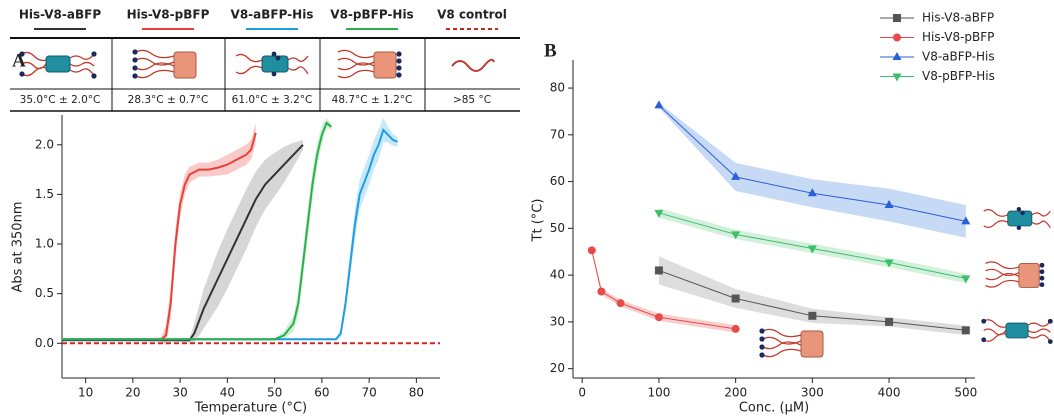 The width and height of the screenshot is (1054, 416). What do you see at coordinates (44, 244) in the screenshot?
I see `y-tick-label: 1.0` at bounding box center [44, 244].